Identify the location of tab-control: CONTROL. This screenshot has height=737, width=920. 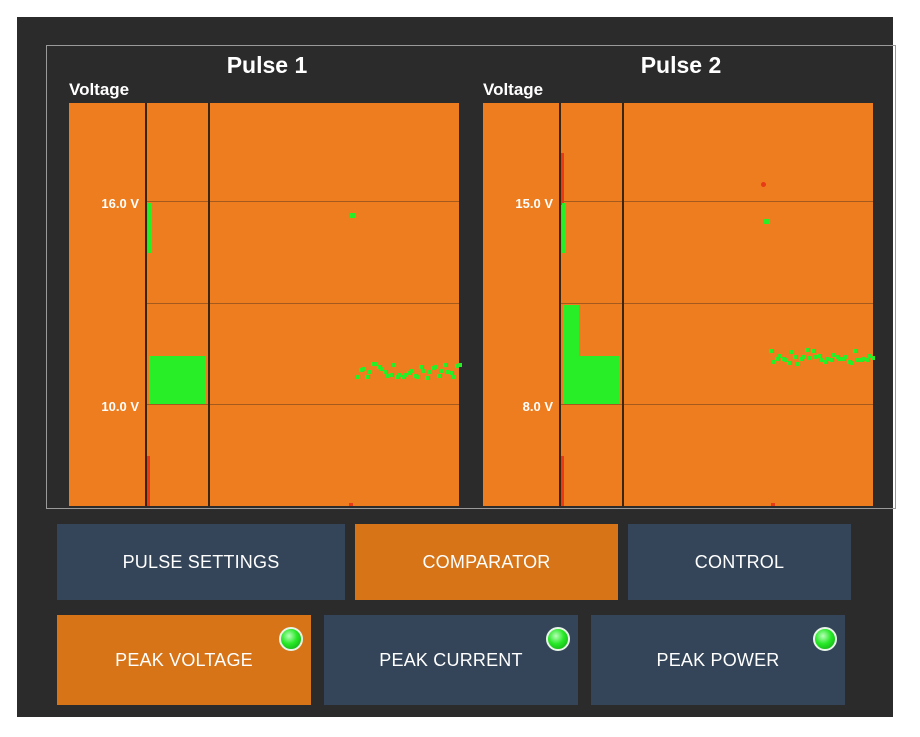
(739, 562).